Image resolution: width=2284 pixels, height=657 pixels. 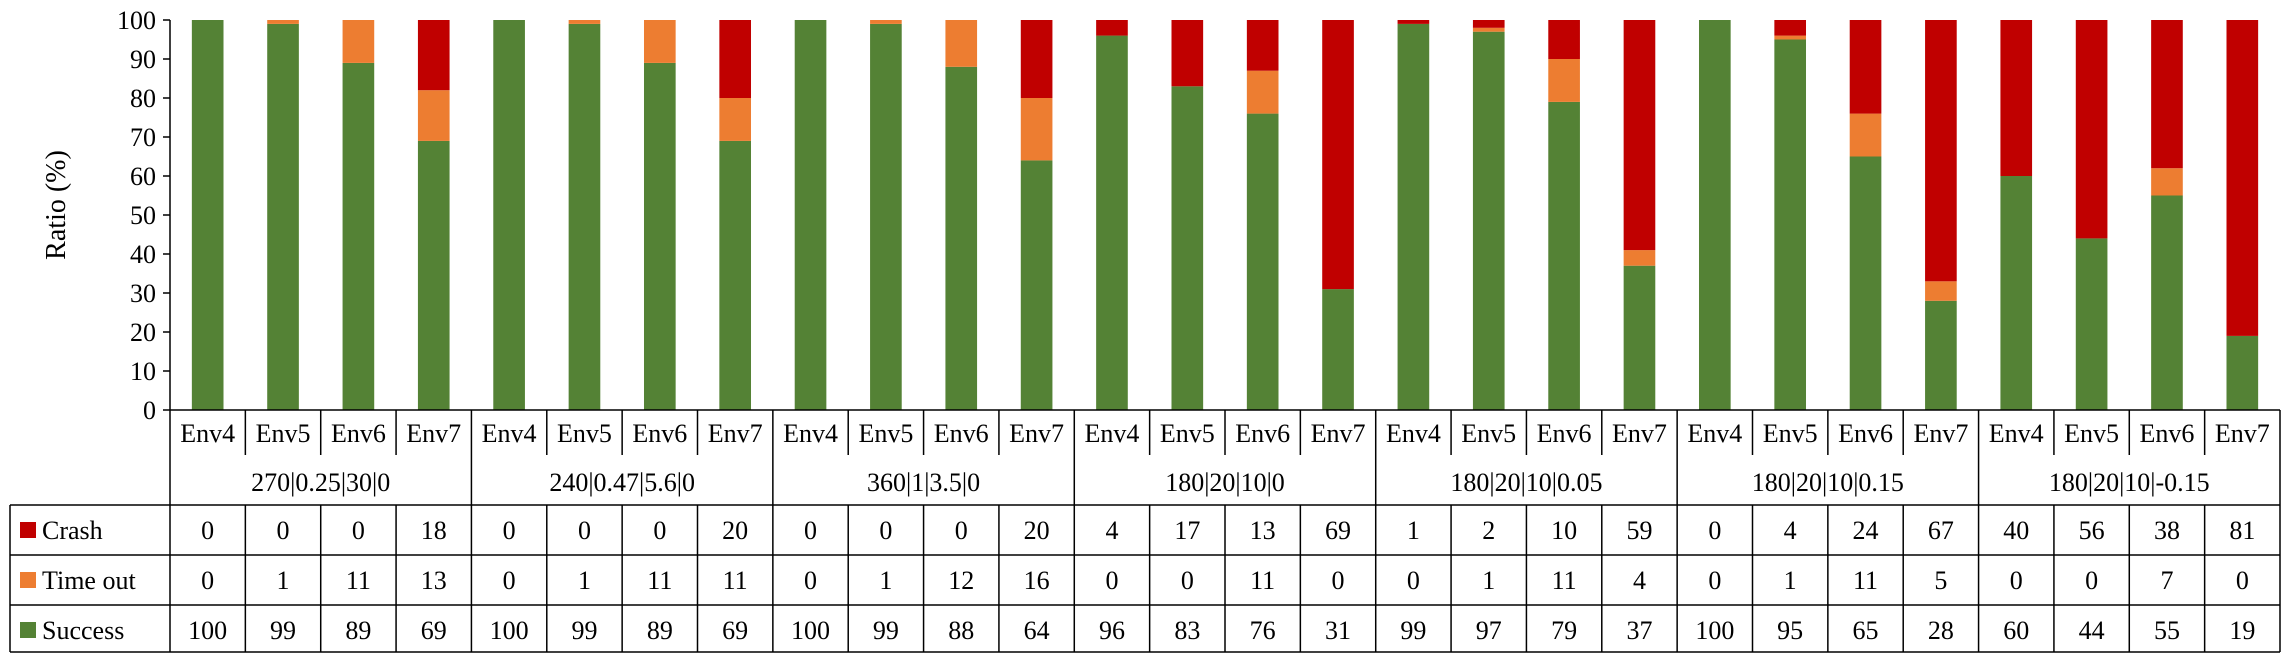 I want to click on data-label: 10, so click(x=1564, y=530).